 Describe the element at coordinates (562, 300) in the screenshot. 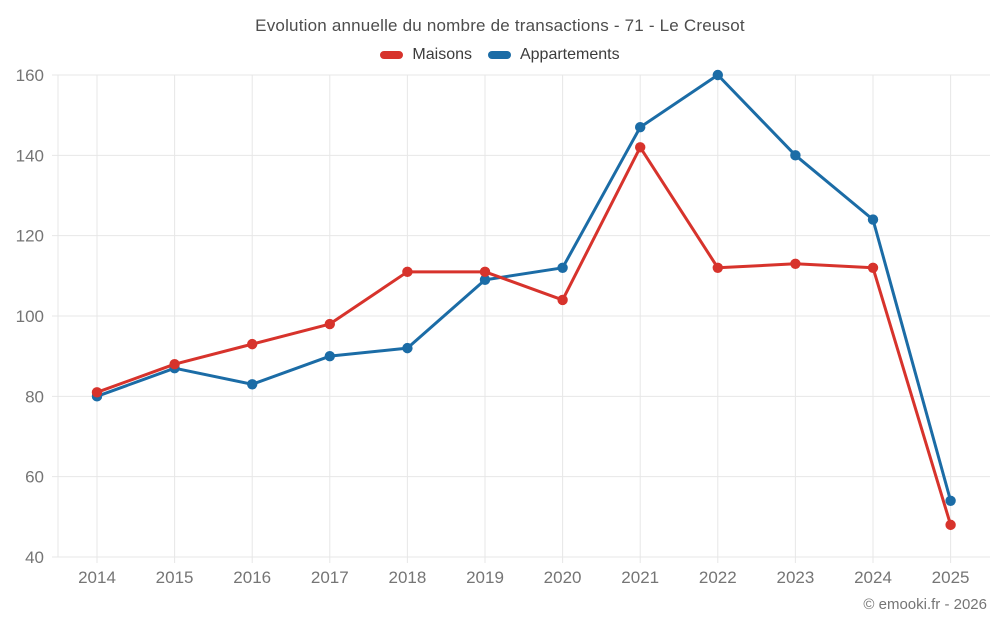

I see `data-point-maisons-2020` at that location.